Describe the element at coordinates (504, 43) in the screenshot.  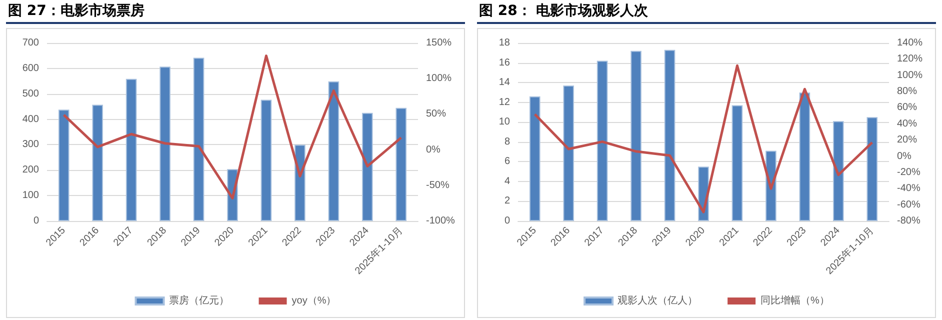
I see `y-tick-label: 18` at that location.